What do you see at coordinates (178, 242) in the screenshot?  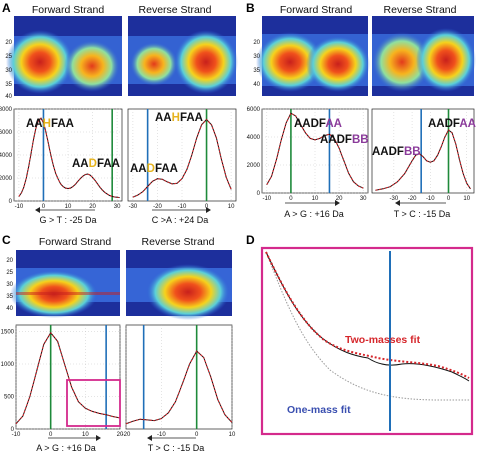 I see `panel-c-right-title: Reverse Strand` at bounding box center [178, 242].